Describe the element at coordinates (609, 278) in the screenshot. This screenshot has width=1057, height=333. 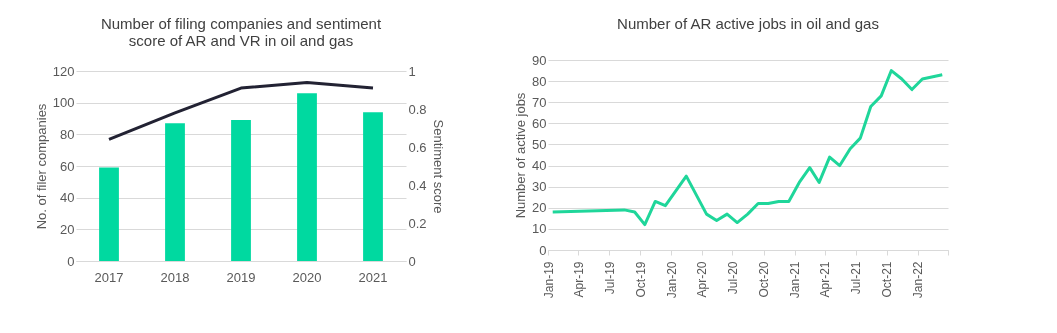
I see `x-tick-label: Jul-19` at that location.